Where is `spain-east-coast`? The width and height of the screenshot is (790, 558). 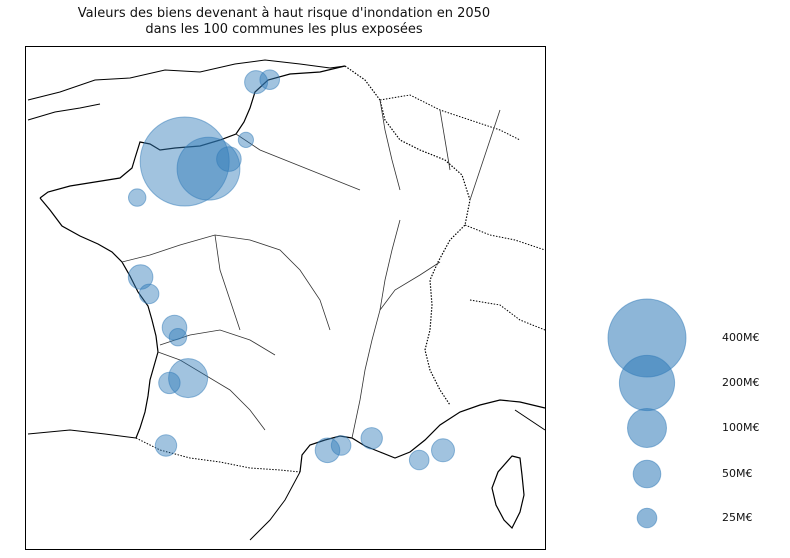
spain-east-coast is located at coordinates (275, 506).